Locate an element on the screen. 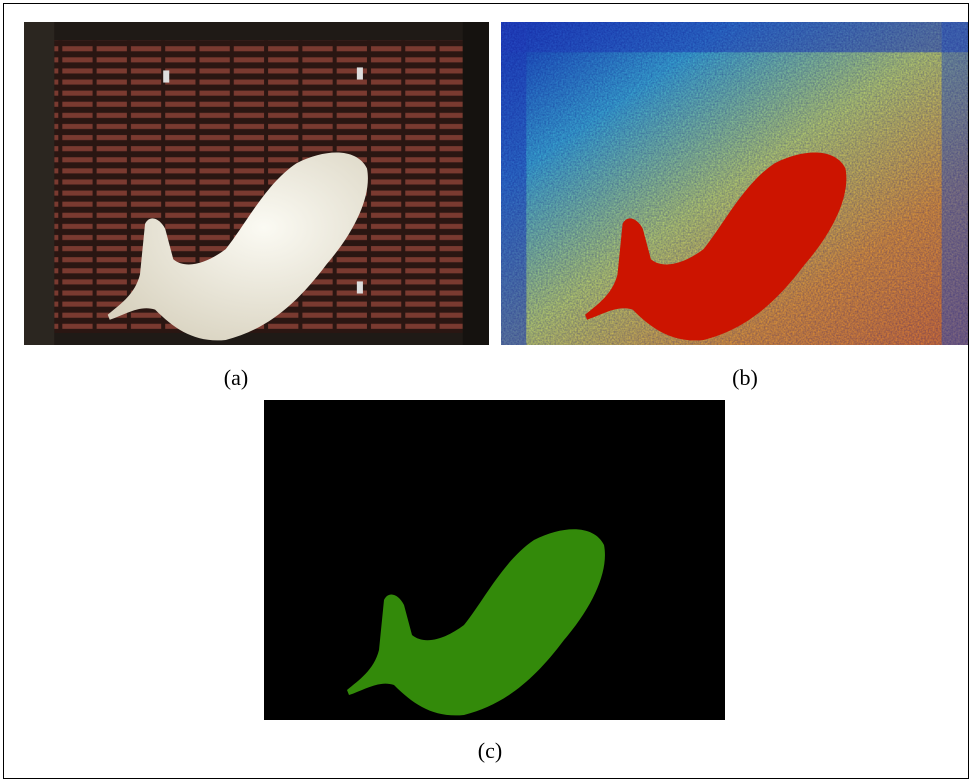  panel-caption: (b) is located at coordinates (745, 377).